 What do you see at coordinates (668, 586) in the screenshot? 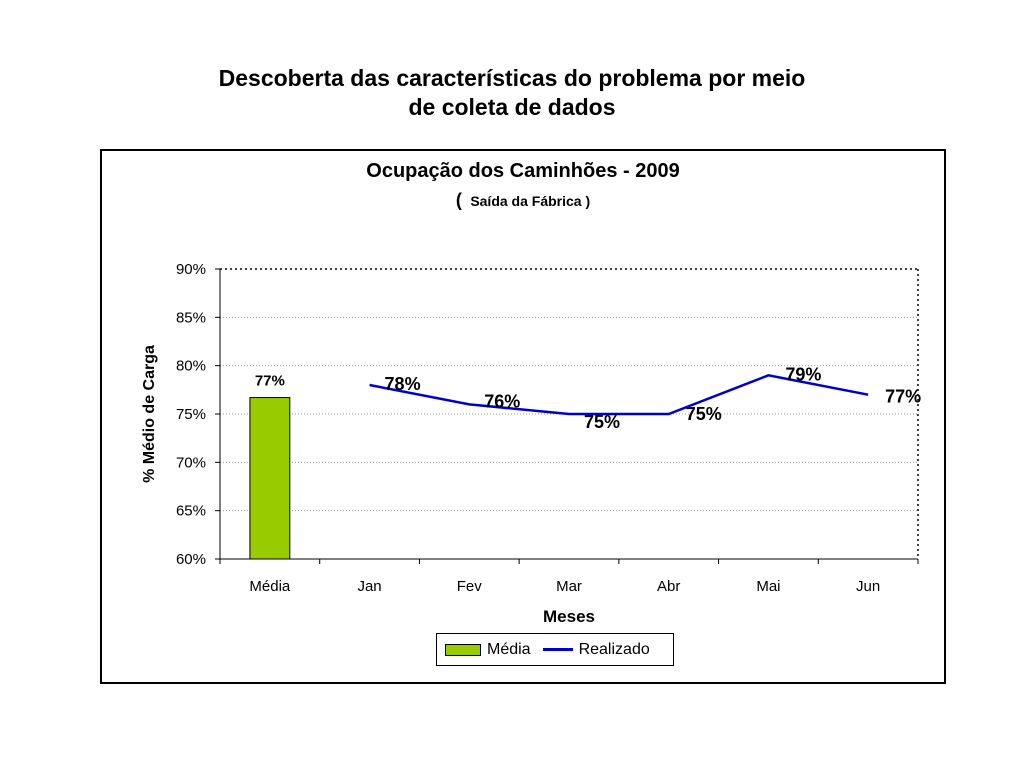
I see `x-tick-label: Abr` at bounding box center [668, 586].